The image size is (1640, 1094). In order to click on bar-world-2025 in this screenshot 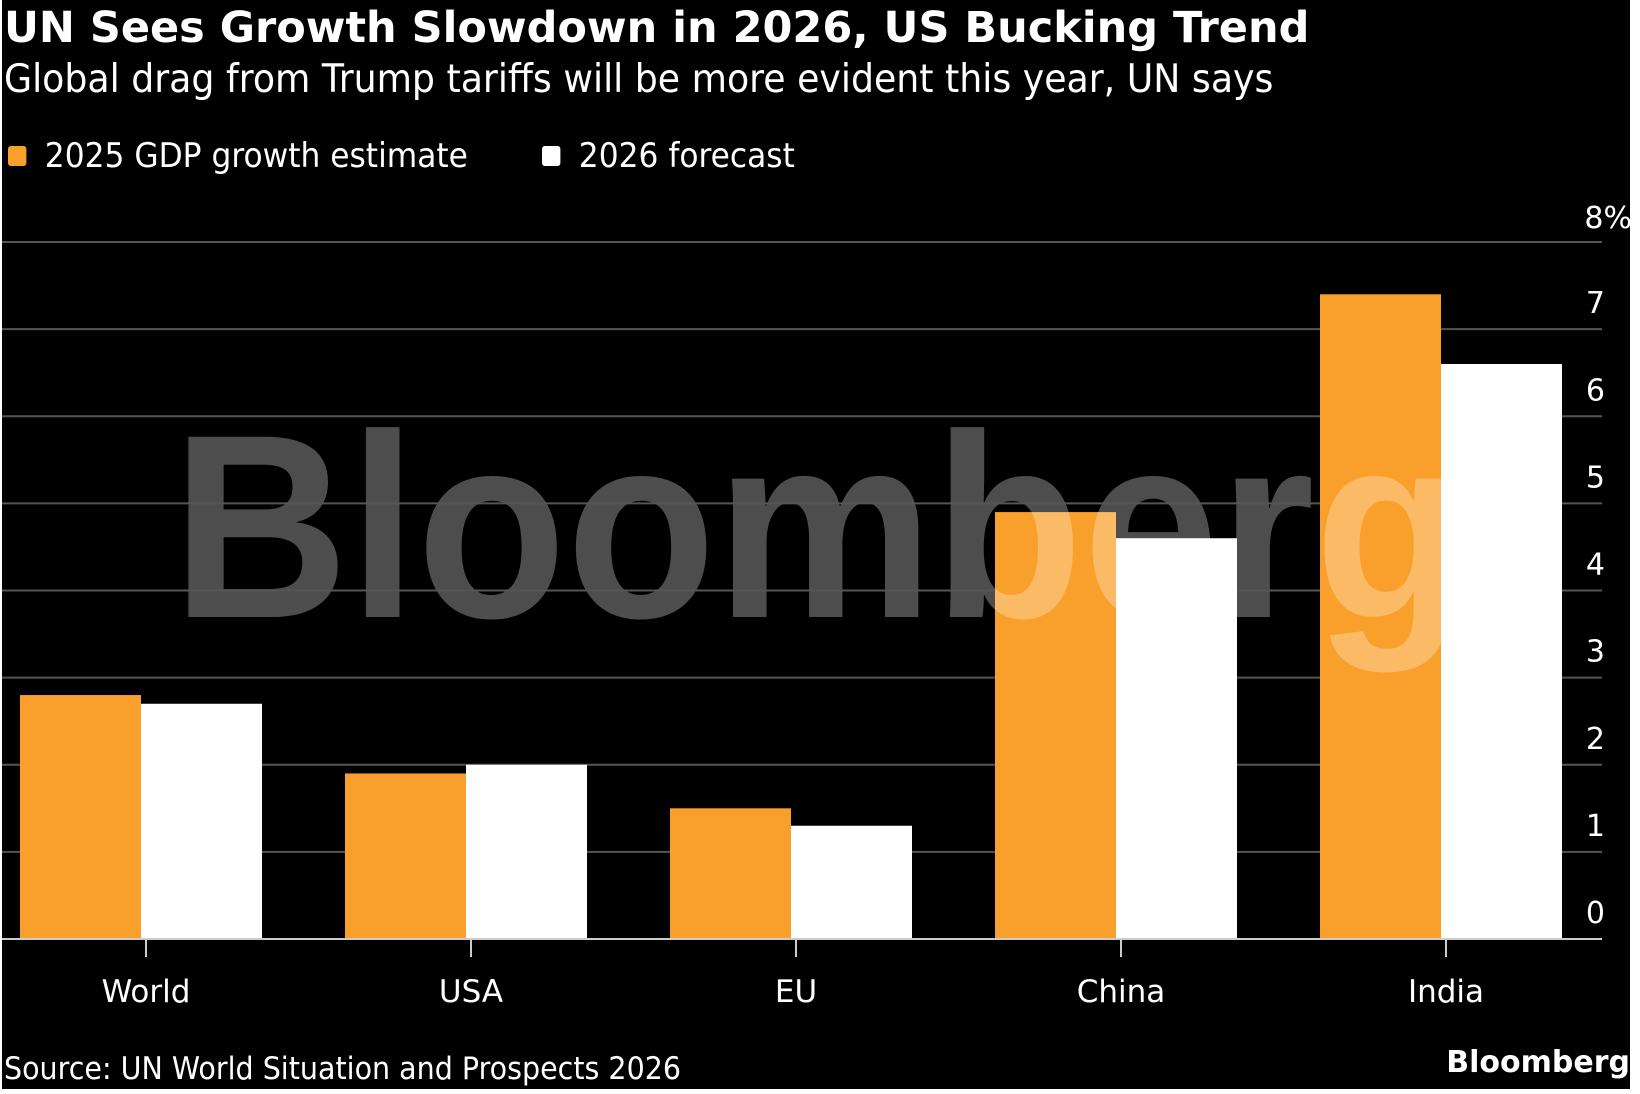, I will do `click(80, 817)`.